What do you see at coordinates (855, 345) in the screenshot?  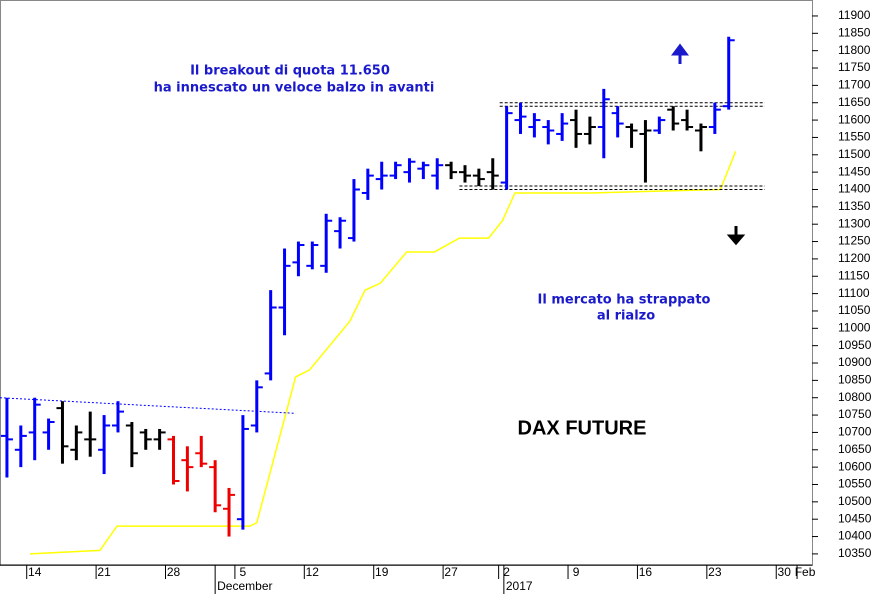 I see `y-tick-label: 10950` at bounding box center [855, 345].